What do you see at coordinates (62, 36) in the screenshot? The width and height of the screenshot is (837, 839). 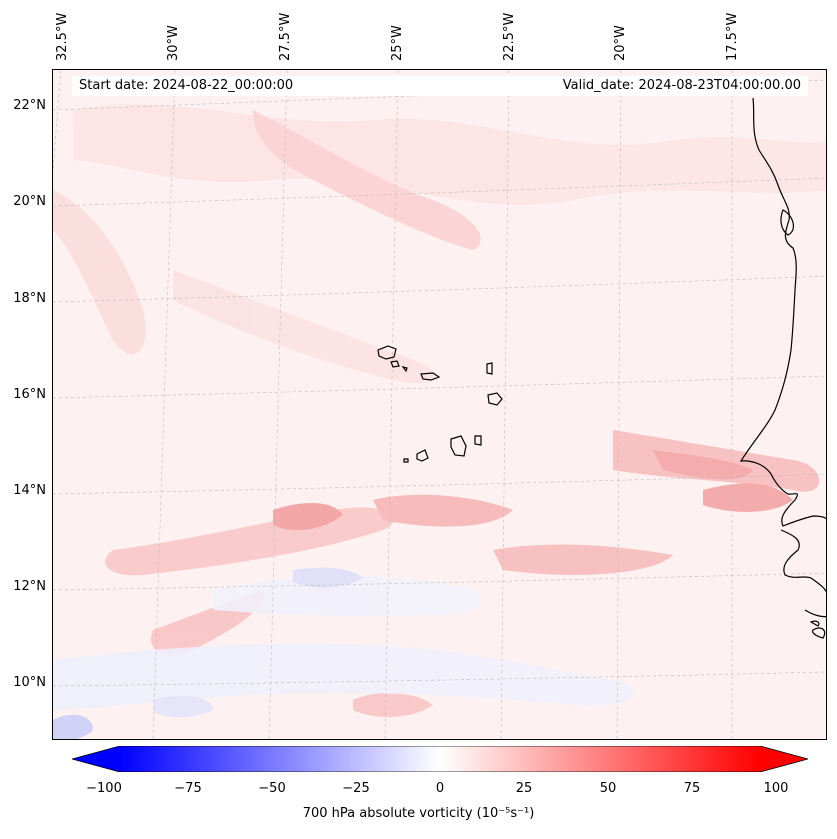 I see `lon-label-32-5w: 32.5°W` at bounding box center [62, 36].